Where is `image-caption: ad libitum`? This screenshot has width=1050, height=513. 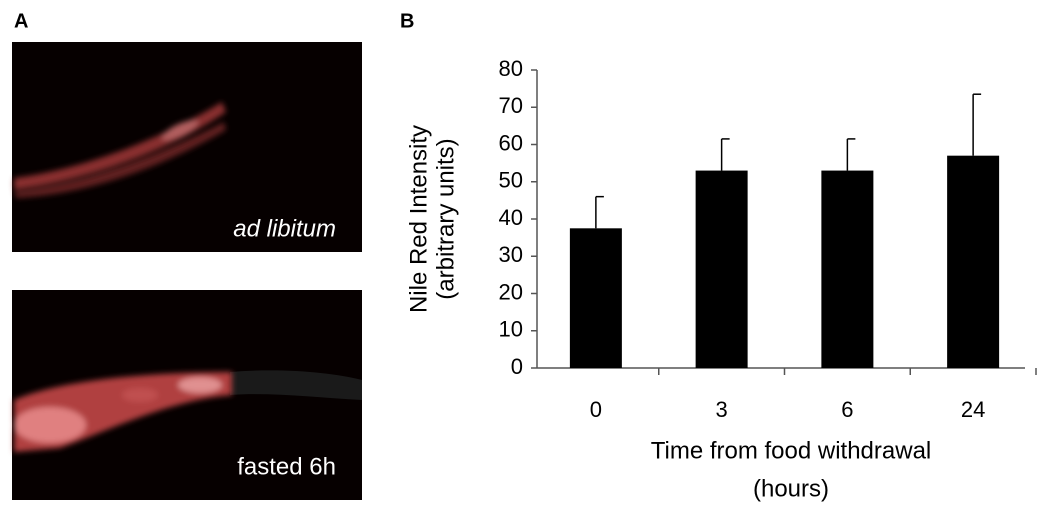
image-caption: ad libitum is located at coordinates (284, 228).